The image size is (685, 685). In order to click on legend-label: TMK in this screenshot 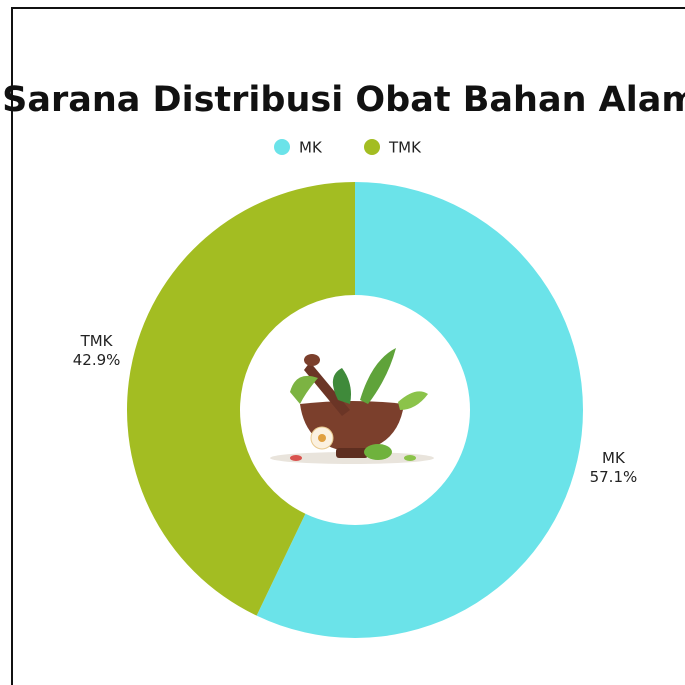, I will do `click(405, 148)`.